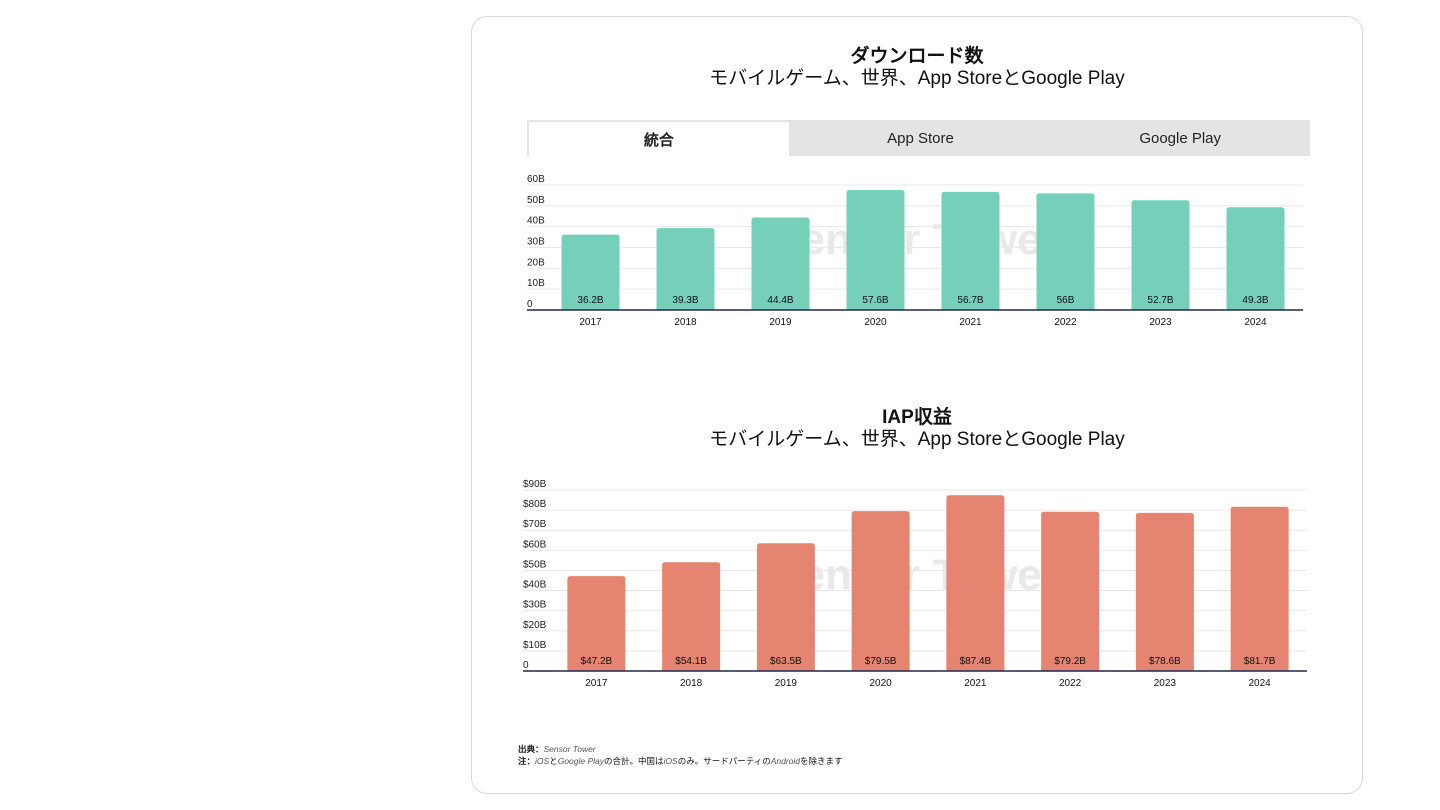  Describe the element at coordinates (1255, 322) in the screenshot. I see `downloads-x-tick-label: 2024` at that location.